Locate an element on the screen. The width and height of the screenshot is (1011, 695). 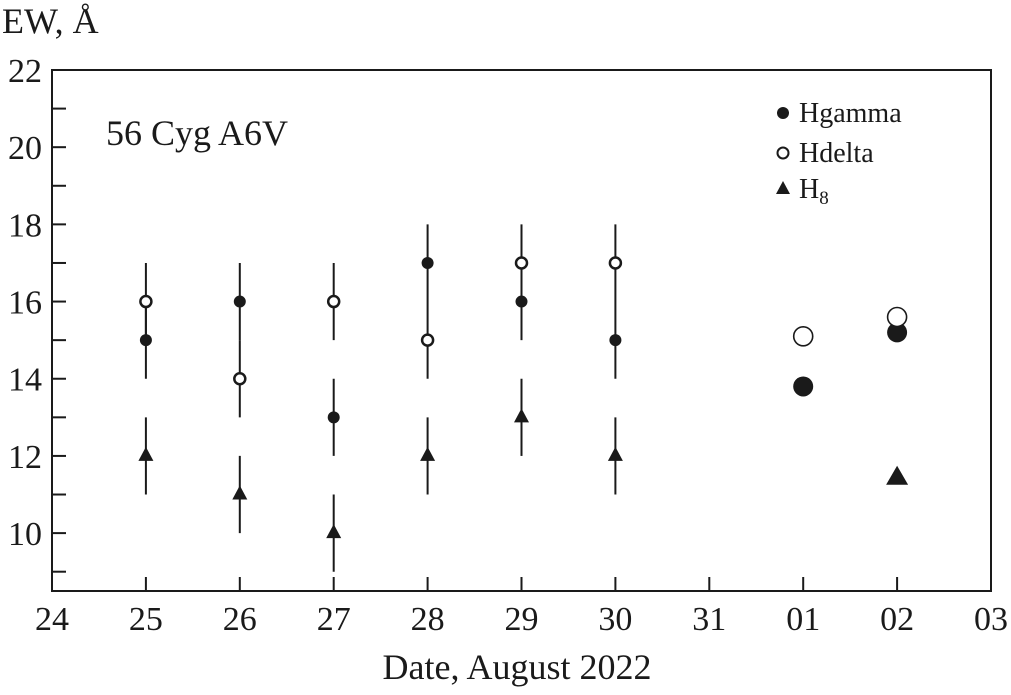
y-tick-label-10: 10 is located at coordinates (25, 534).